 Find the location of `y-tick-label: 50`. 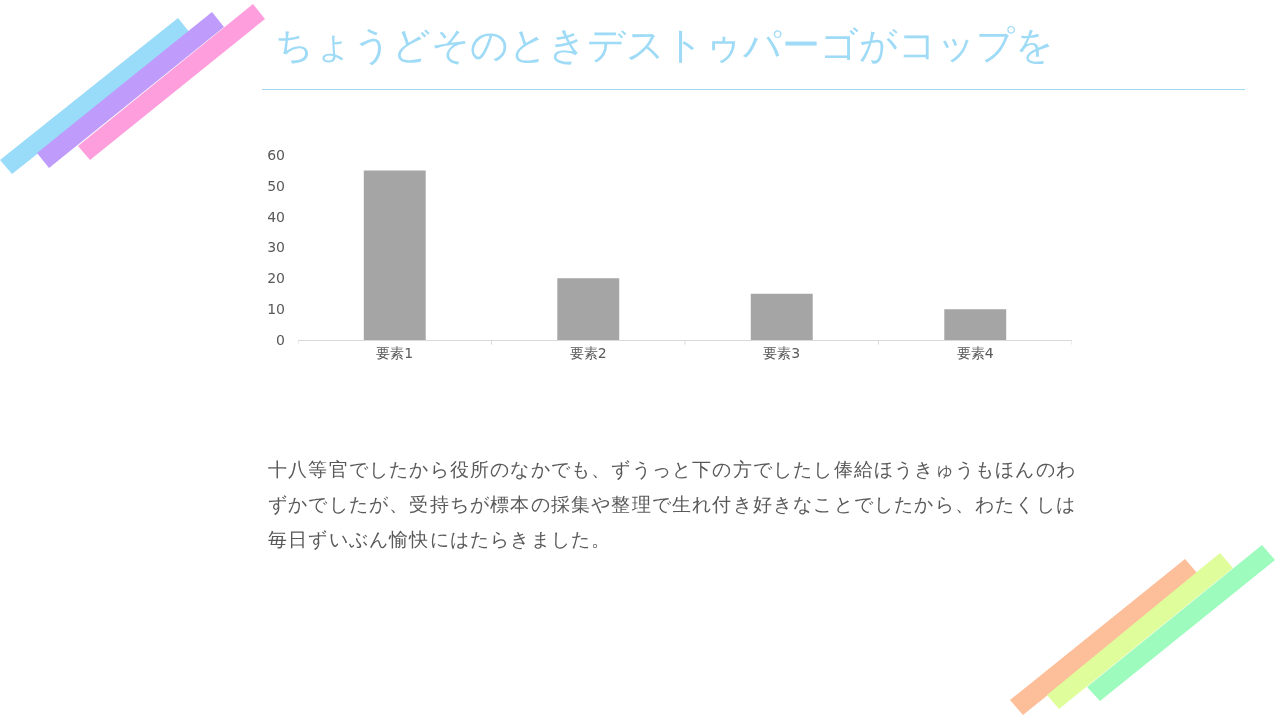

y-tick-label: 50 is located at coordinates (276, 185).